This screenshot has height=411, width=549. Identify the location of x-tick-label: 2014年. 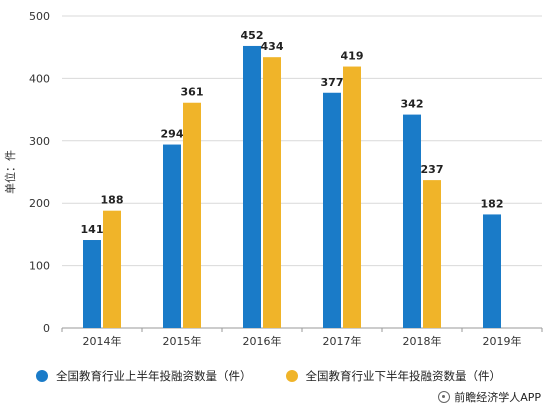
(102, 341).